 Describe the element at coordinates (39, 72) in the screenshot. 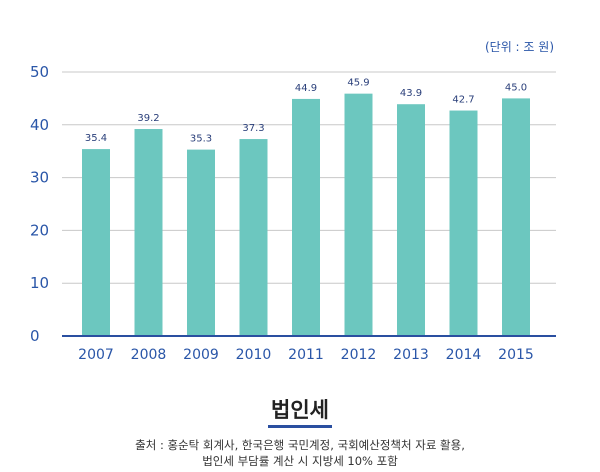

I see `y-tick-label: 50` at that location.